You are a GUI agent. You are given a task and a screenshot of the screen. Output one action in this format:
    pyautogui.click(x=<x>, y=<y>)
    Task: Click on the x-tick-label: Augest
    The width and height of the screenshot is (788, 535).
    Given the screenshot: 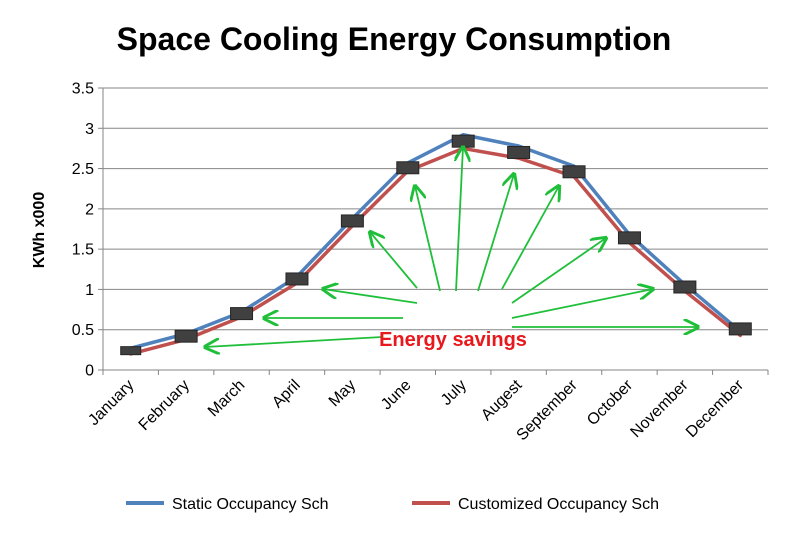 What is the action you would take?
    pyautogui.click(x=502, y=400)
    